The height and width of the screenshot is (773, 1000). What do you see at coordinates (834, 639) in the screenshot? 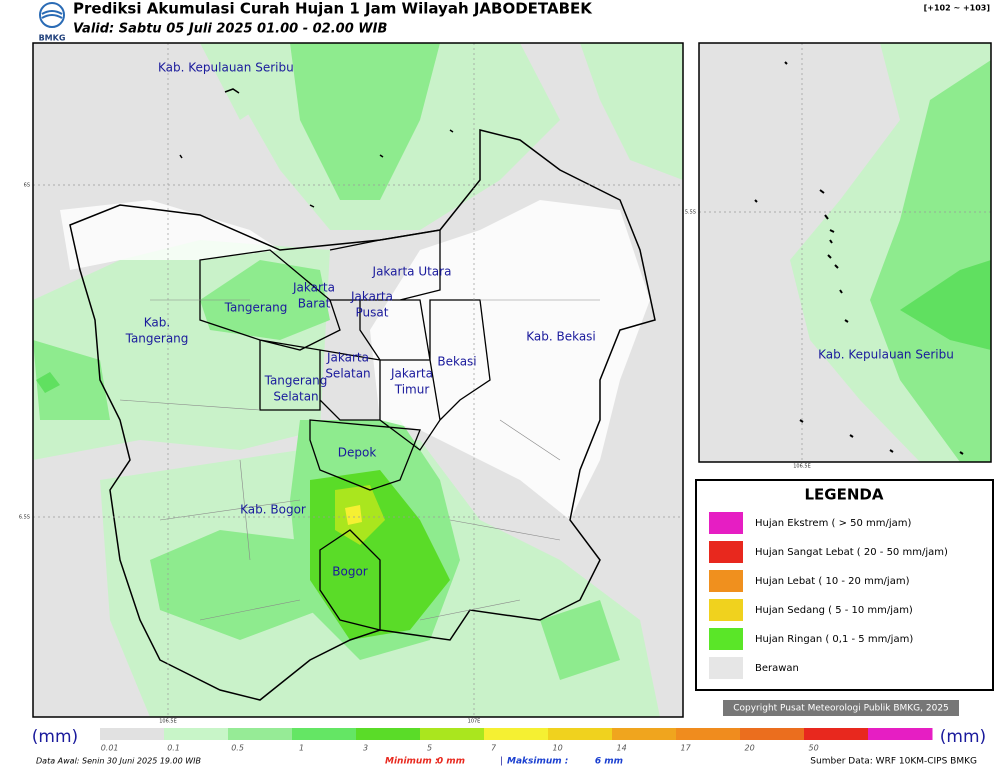
I see `legend-label: Hujan Ringan ( 0,1 - 5 mm/jam)` at bounding box center [834, 639].